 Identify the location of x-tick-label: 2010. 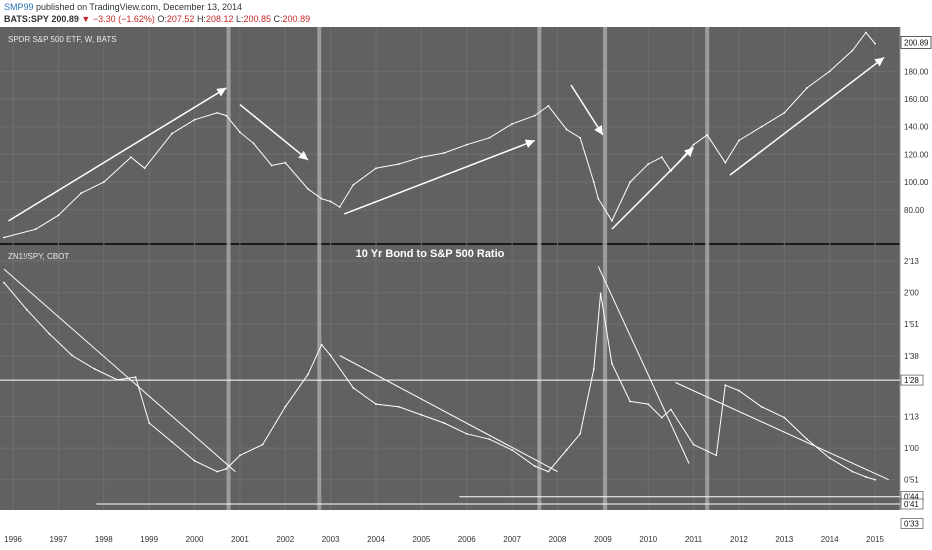
(648, 539).